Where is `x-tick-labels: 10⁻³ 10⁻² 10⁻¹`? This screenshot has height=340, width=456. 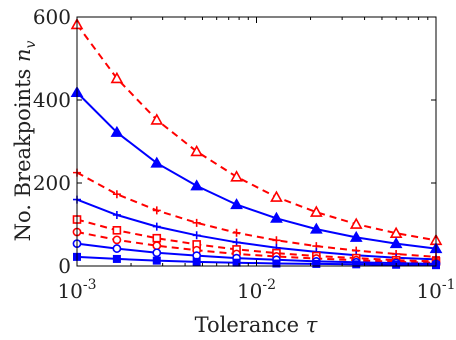
x-tick-labels: 10⁻³ 10⁻² 10⁻¹ is located at coordinates (256, 290).